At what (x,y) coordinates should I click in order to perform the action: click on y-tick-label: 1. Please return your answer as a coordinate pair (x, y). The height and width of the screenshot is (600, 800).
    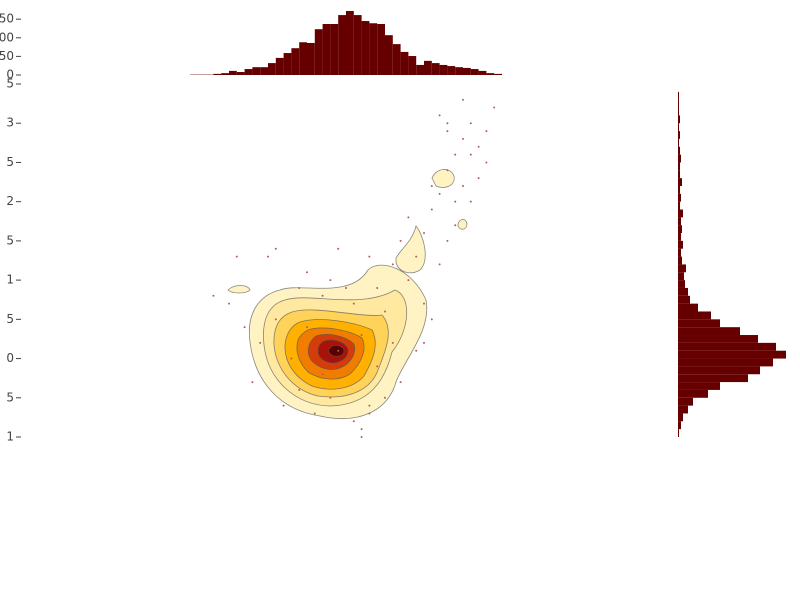
    Looking at the image, I should click on (10, 280).